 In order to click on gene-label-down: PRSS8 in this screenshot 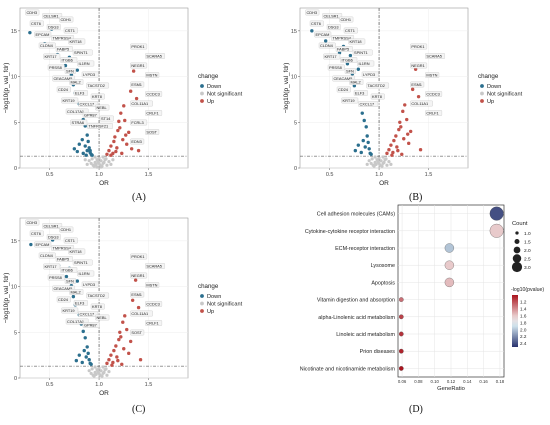, I will do `click(55, 277)`.